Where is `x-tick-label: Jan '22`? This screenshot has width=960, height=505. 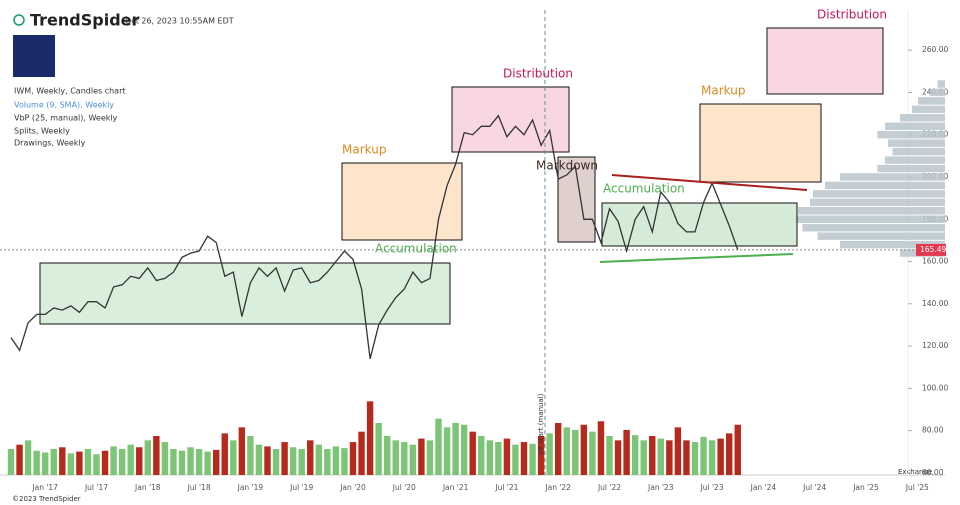
x-tick-label: Jan '22 is located at coordinates (557, 487).